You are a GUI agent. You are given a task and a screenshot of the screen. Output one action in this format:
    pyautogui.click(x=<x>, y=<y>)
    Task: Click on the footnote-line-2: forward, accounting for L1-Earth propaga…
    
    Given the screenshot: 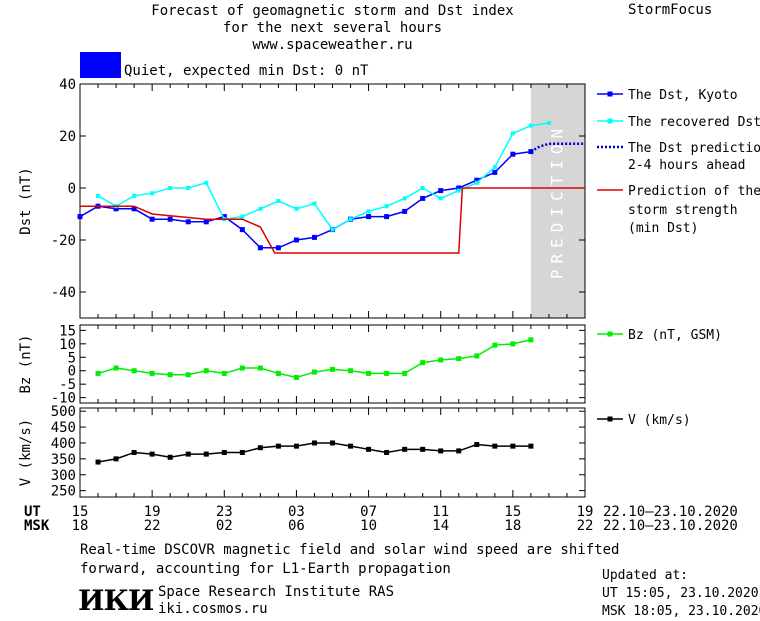 What is the action you would take?
    pyautogui.click(x=265, y=569)
    